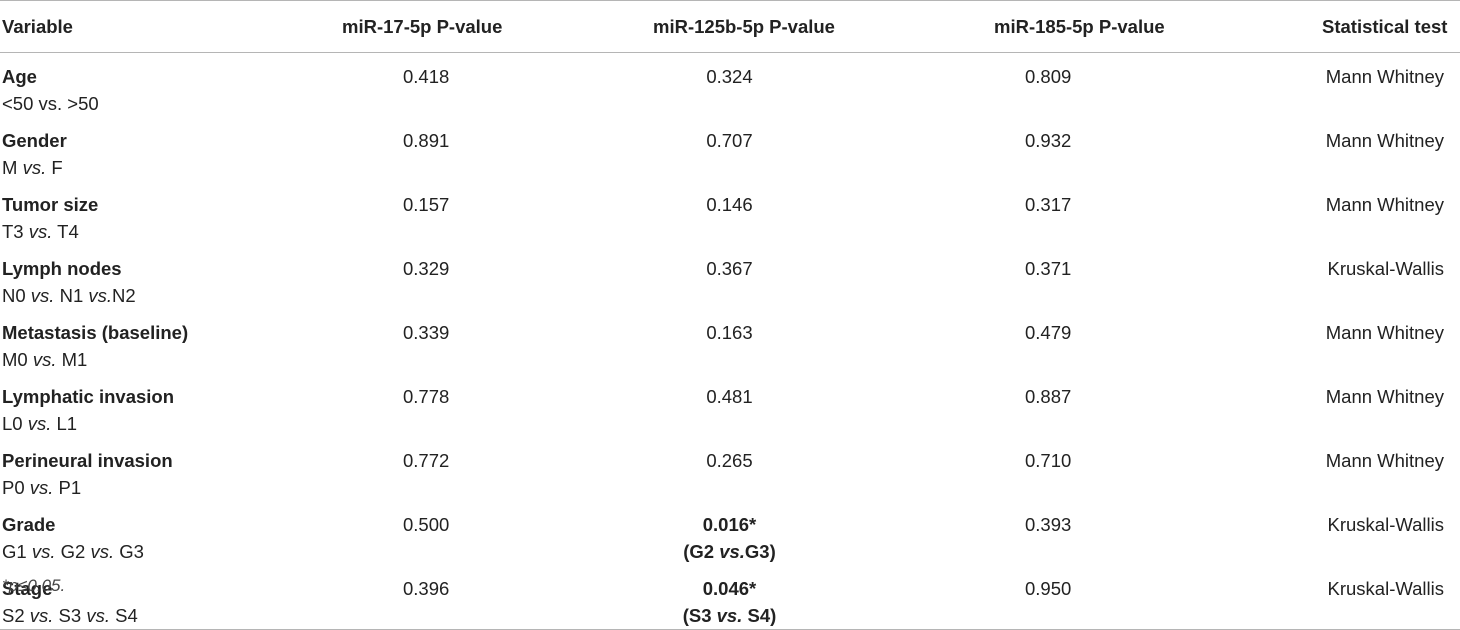 The width and height of the screenshot is (1460, 630). I want to click on significant-comparison: (S3 vs. S4), so click(729, 615).